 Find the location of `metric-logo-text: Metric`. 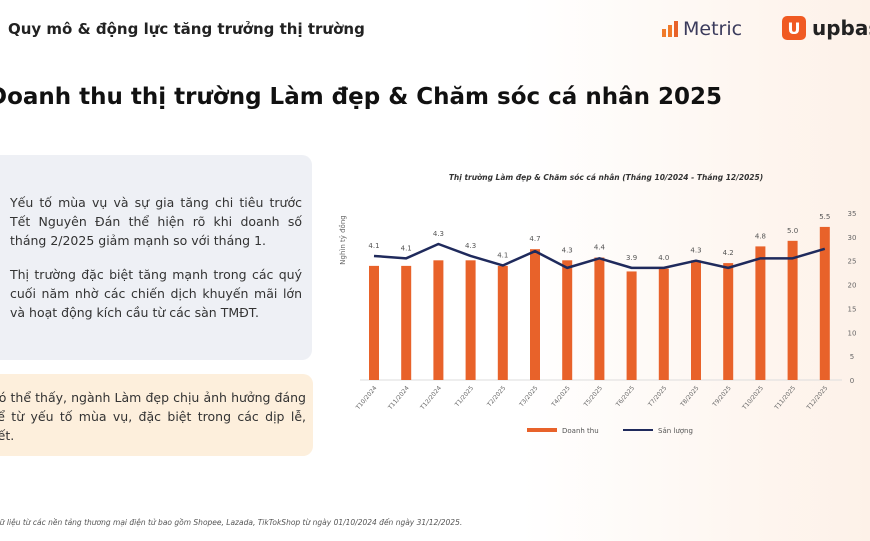

metric-logo-text: Metric is located at coordinates (713, 29).